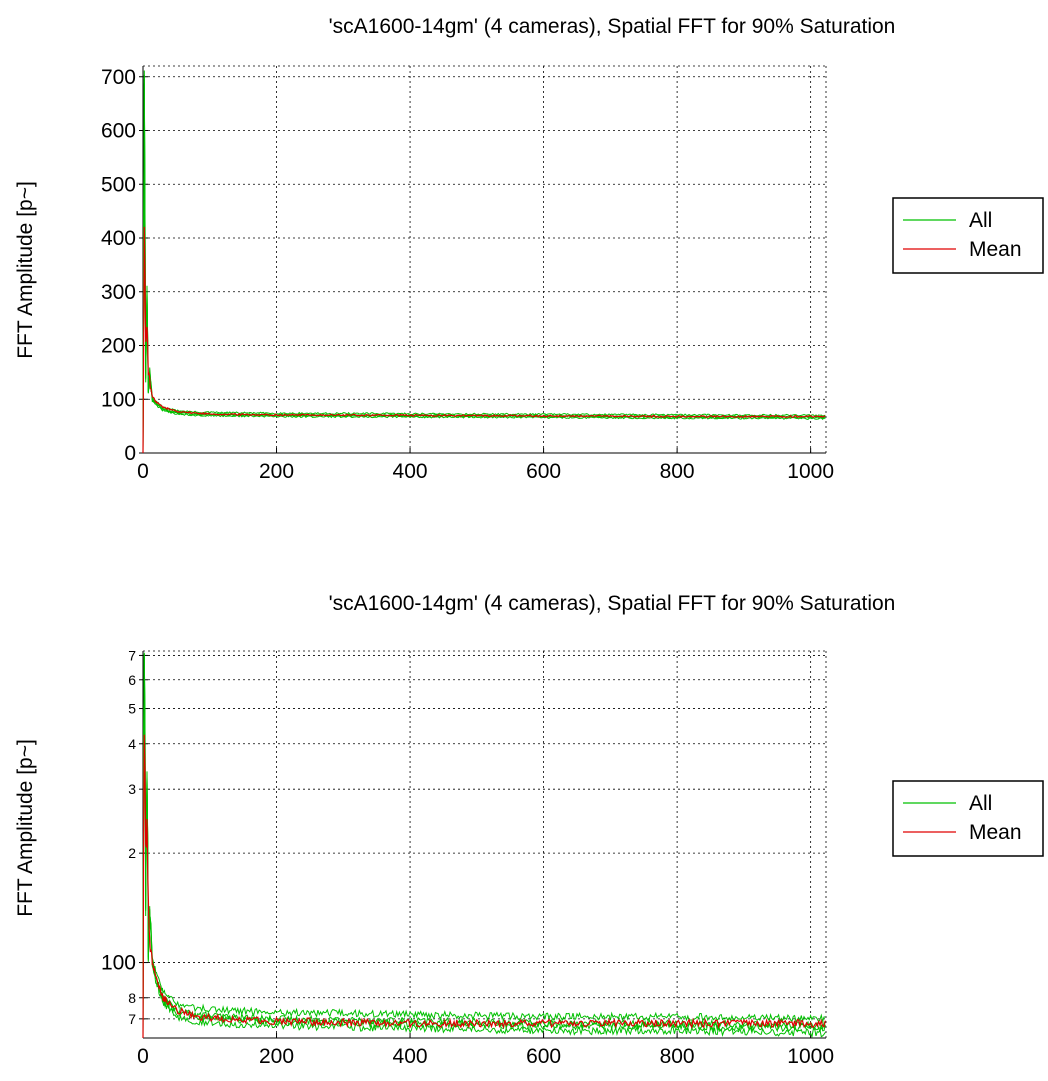  What do you see at coordinates (118, 131) in the screenshot?
I see `y-tick-label: 600` at bounding box center [118, 131].